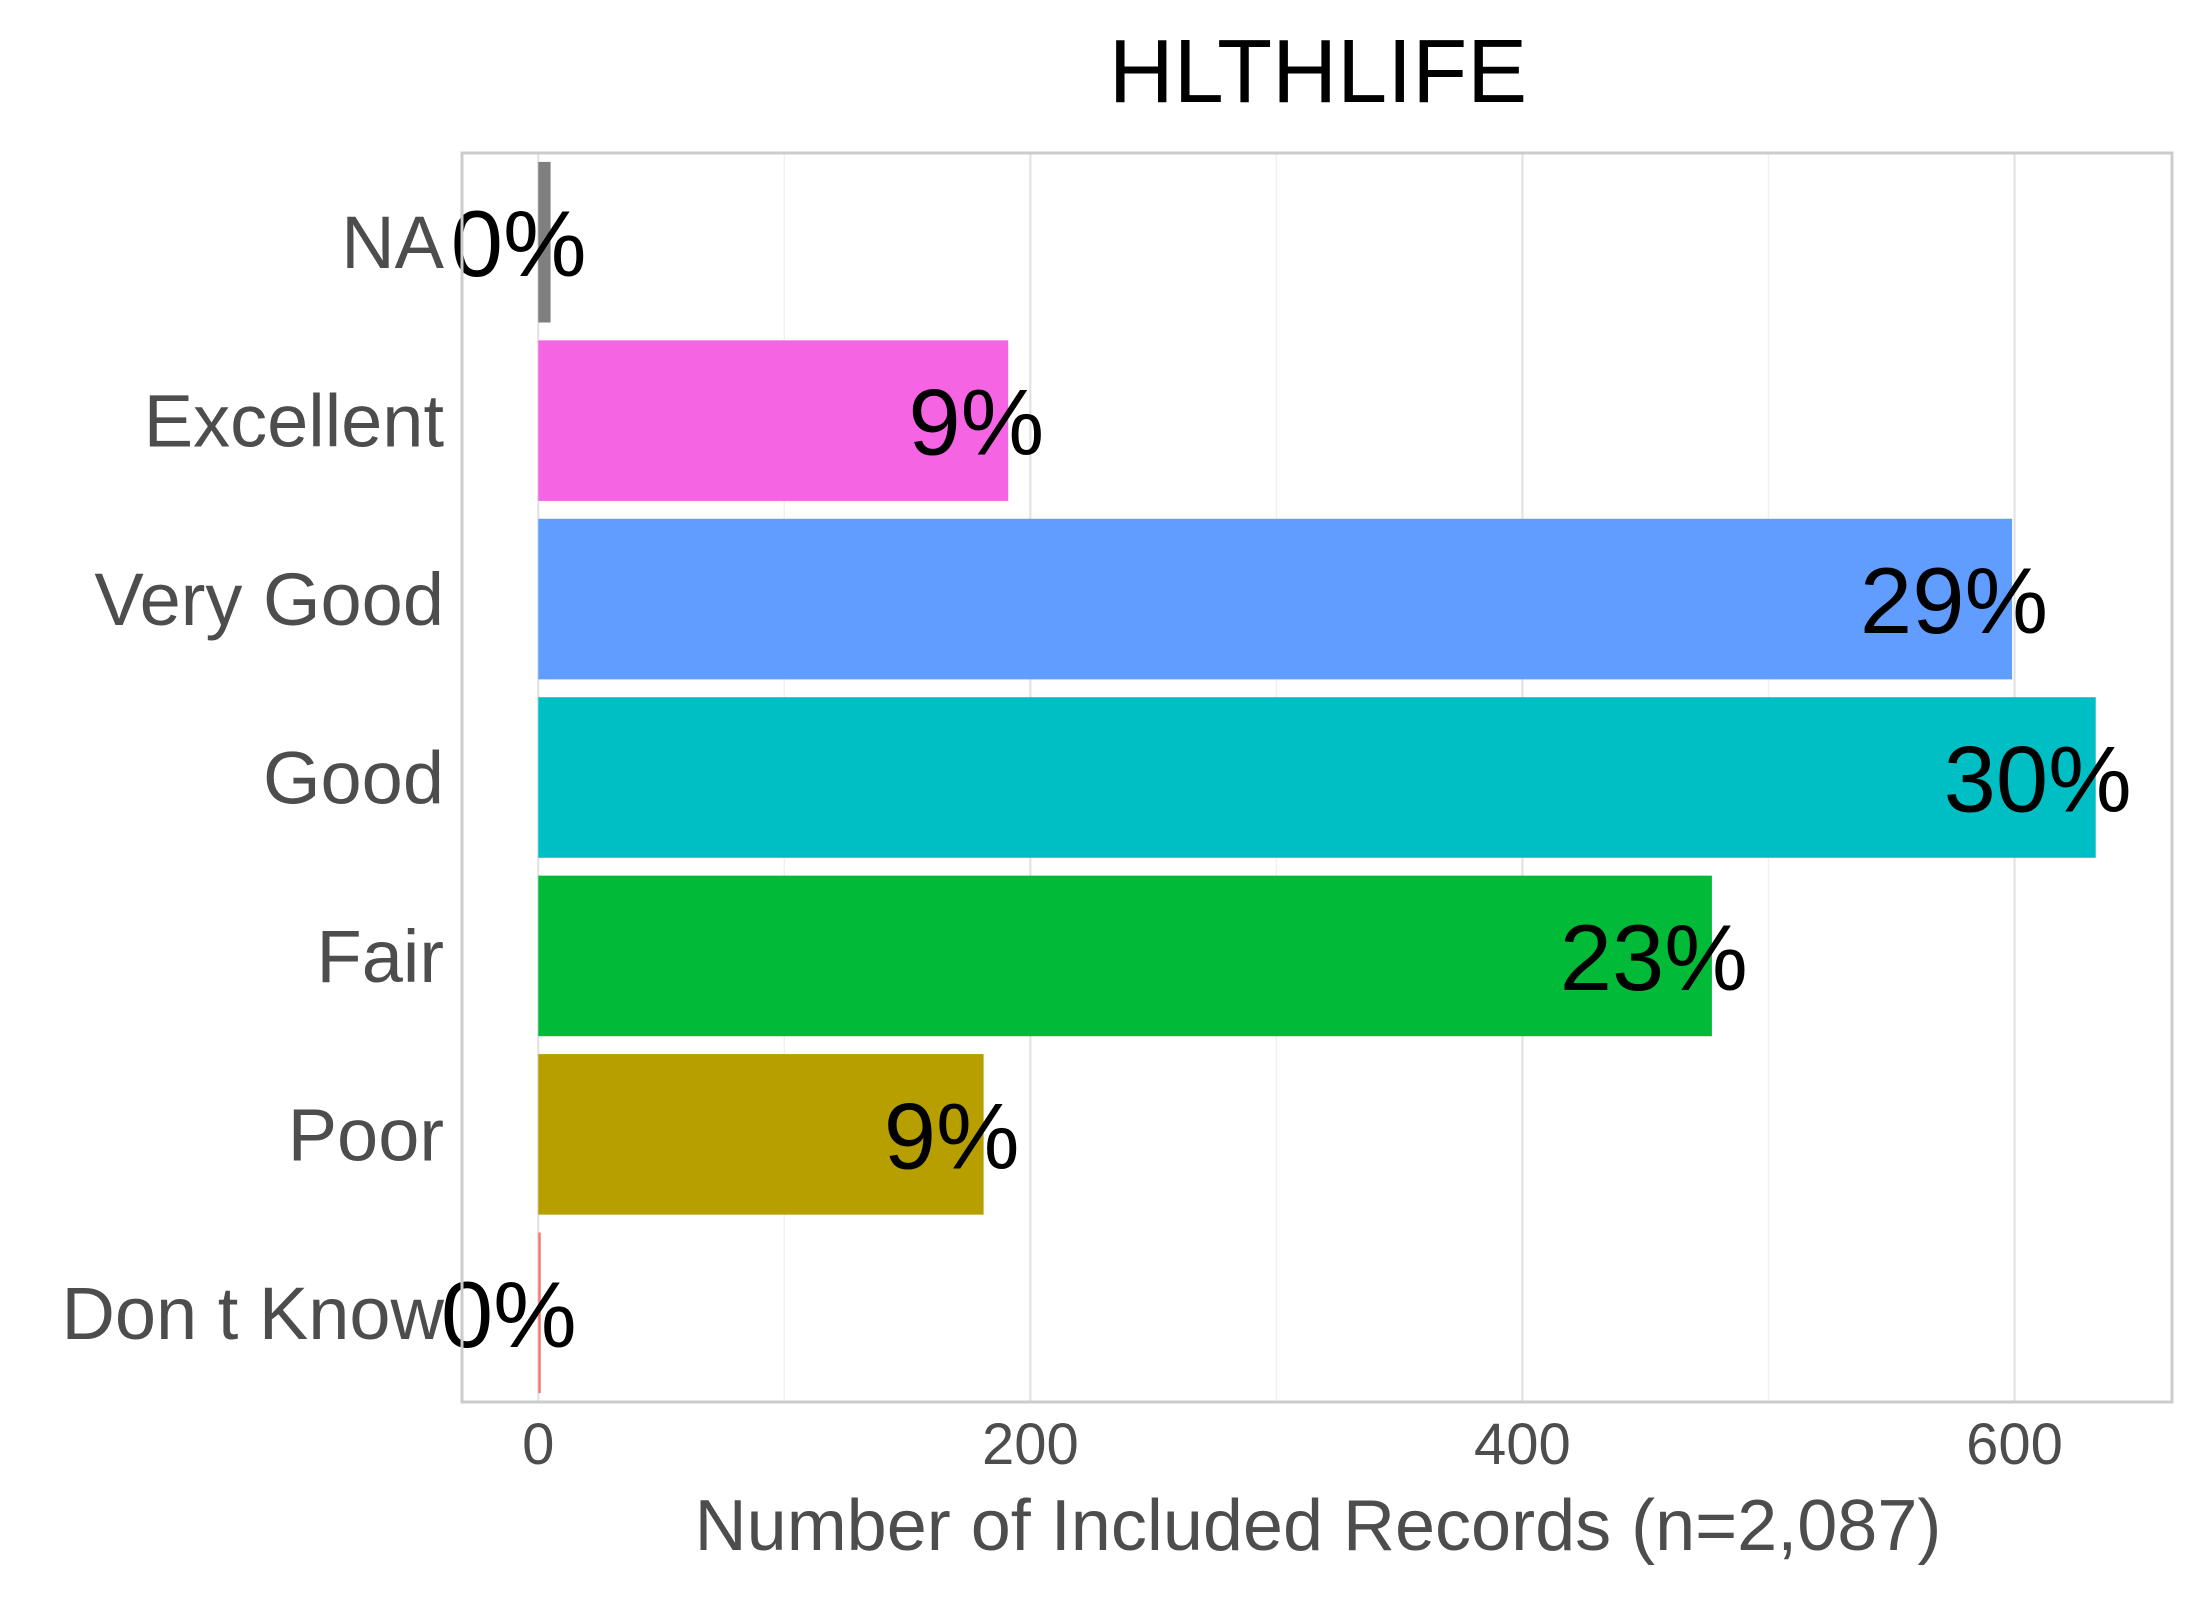  Describe the element at coordinates (976, 422) in the screenshot. I see `data-label-1: 9%` at that location.